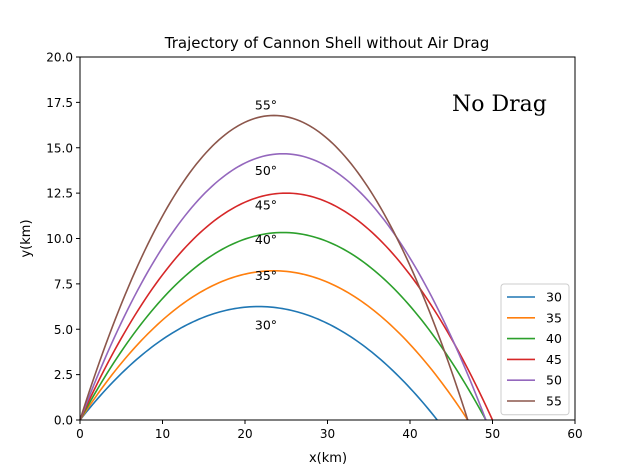 The height and width of the screenshot is (473, 640). I want to click on legend-label-50: 50, so click(554, 380).